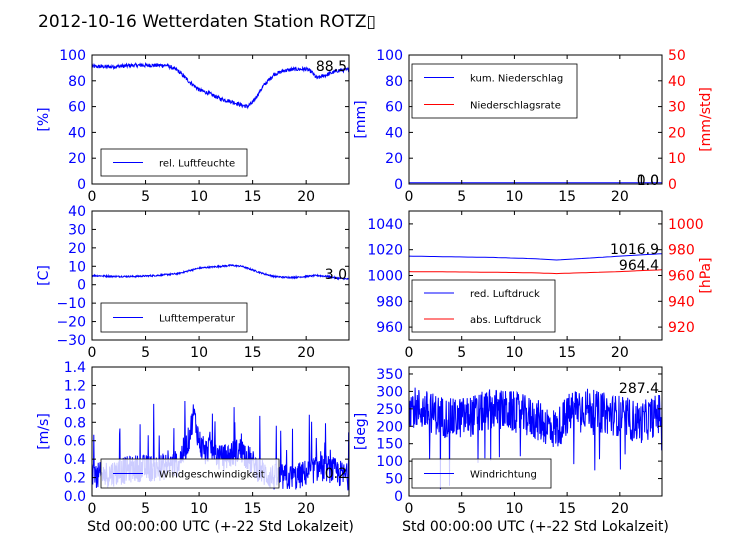  What do you see at coordinates (505, 294) in the screenshot?
I see `legend-label-pressure: red. Luftdruck` at bounding box center [505, 294].